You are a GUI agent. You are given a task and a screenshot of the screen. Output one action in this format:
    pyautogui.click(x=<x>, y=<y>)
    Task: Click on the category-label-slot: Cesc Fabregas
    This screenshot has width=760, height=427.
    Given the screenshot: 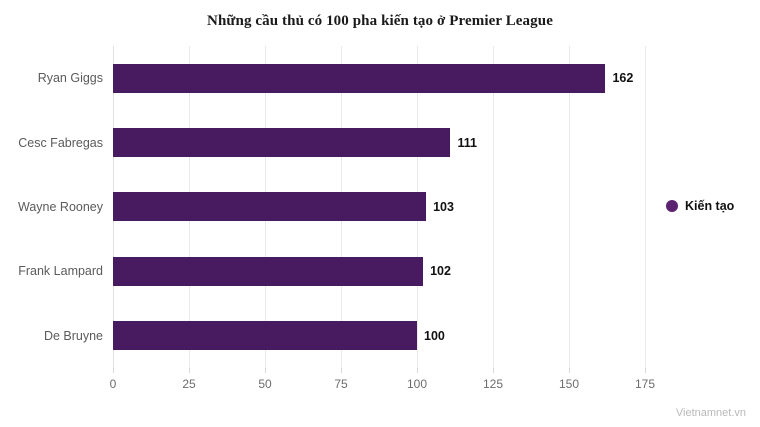 What is the action you would take?
    pyautogui.click(x=51, y=142)
    